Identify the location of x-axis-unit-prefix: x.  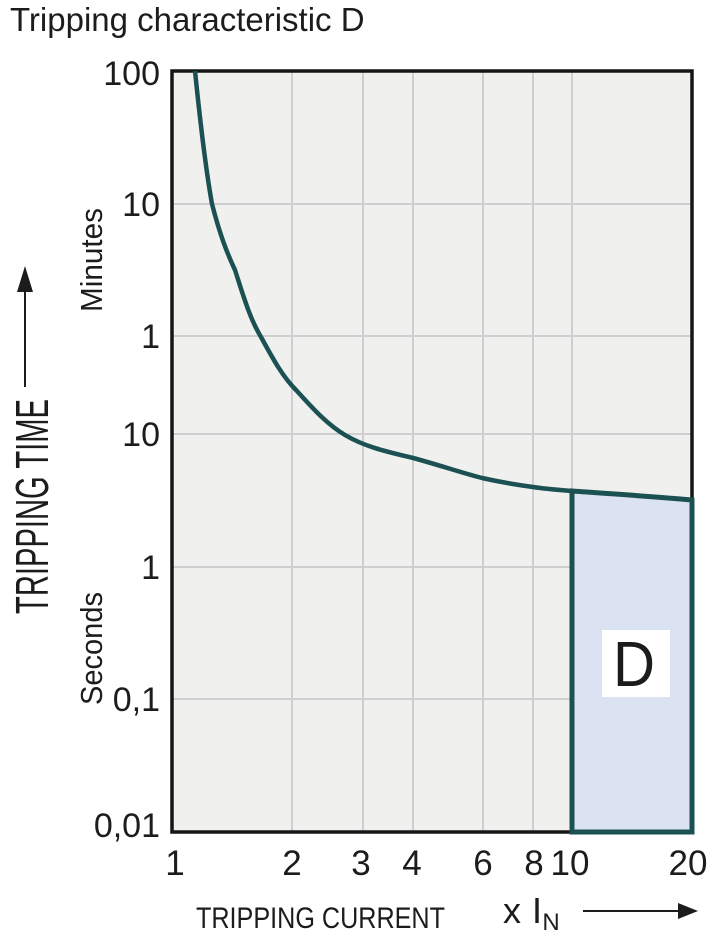
(512, 910).